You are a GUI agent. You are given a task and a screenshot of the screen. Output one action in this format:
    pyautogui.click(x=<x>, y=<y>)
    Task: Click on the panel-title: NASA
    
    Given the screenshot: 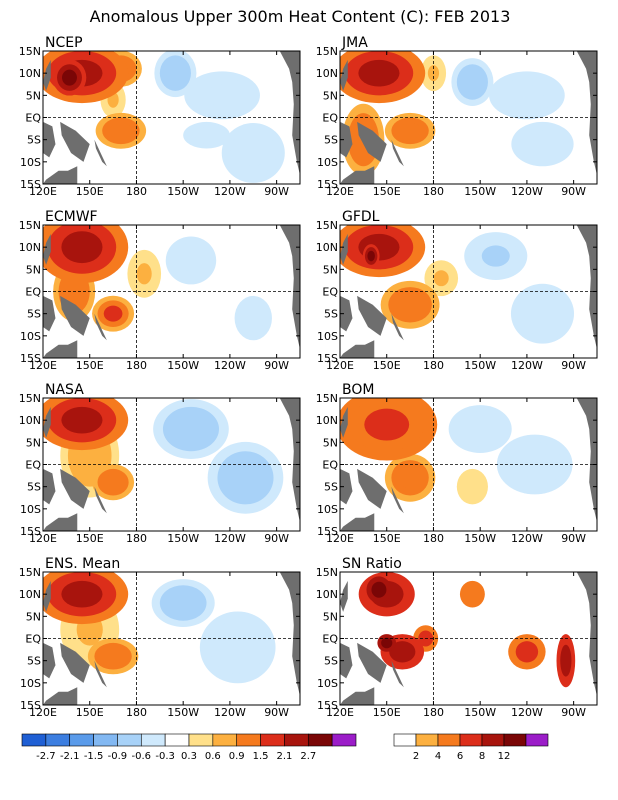 What is the action you would take?
    pyautogui.click(x=64, y=390)
    